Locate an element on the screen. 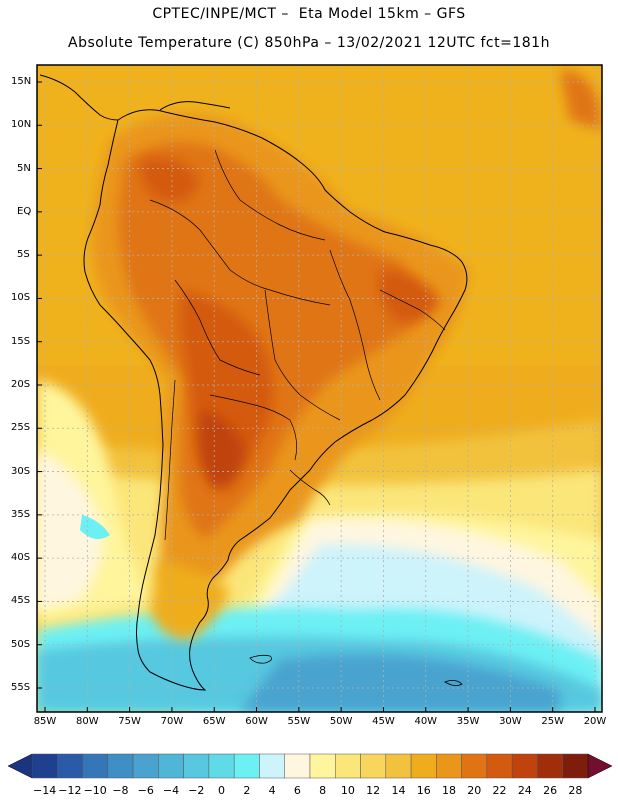  lon-label: 50W is located at coordinates (341, 721).